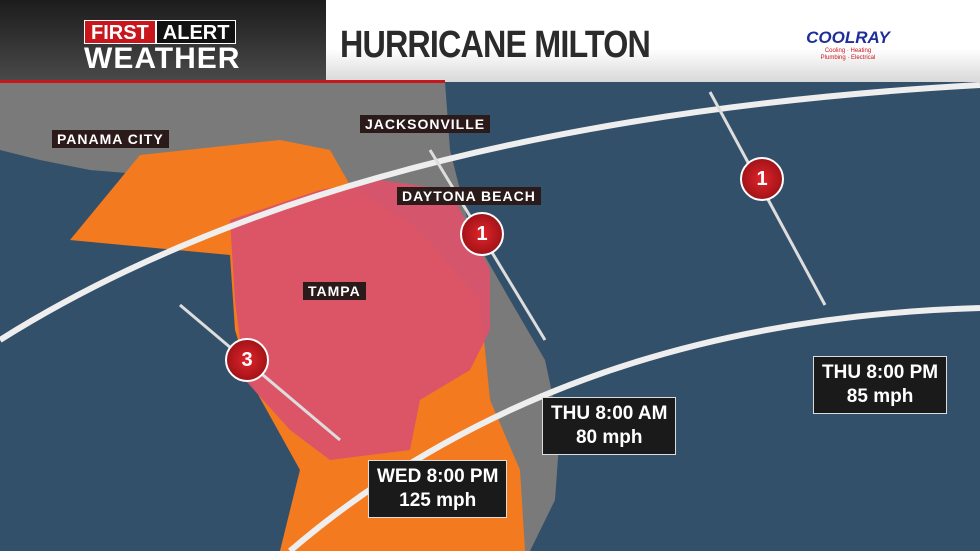  I want to click on page-title: HURRICANE MILTON, so click(495, 45).